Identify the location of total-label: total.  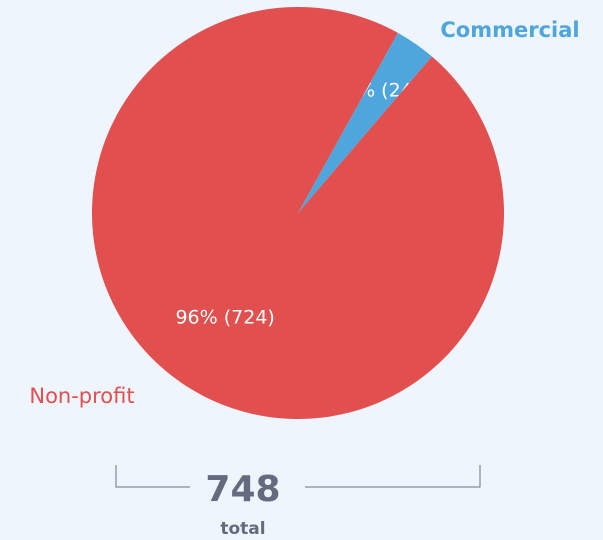
(242, 529).